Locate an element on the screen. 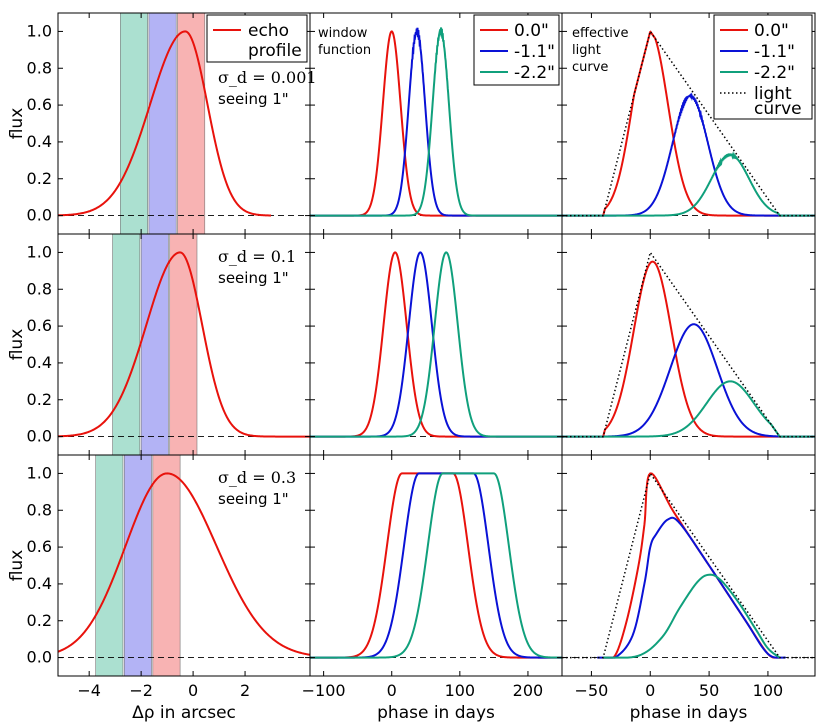  panel-r1-c0 is located at coordinates (184, 344).